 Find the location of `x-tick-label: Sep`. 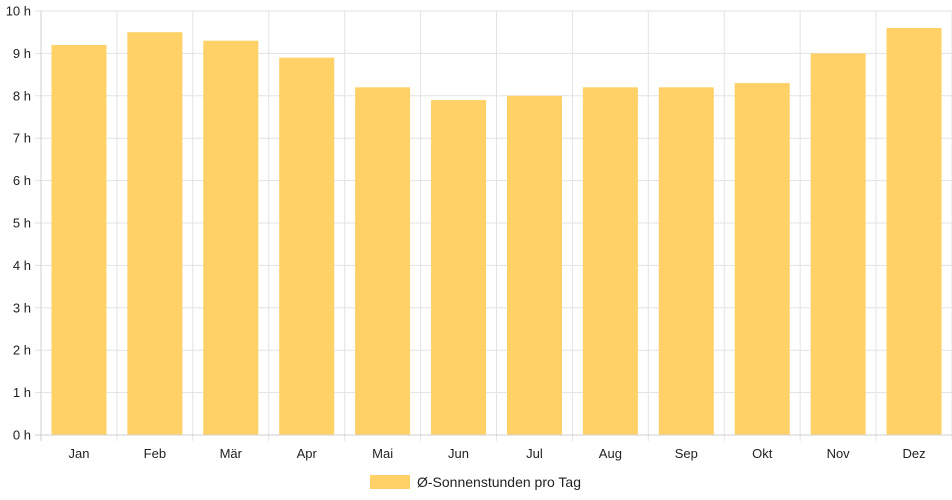

x-tick-label: Sep is located at coordinates (686, 453).